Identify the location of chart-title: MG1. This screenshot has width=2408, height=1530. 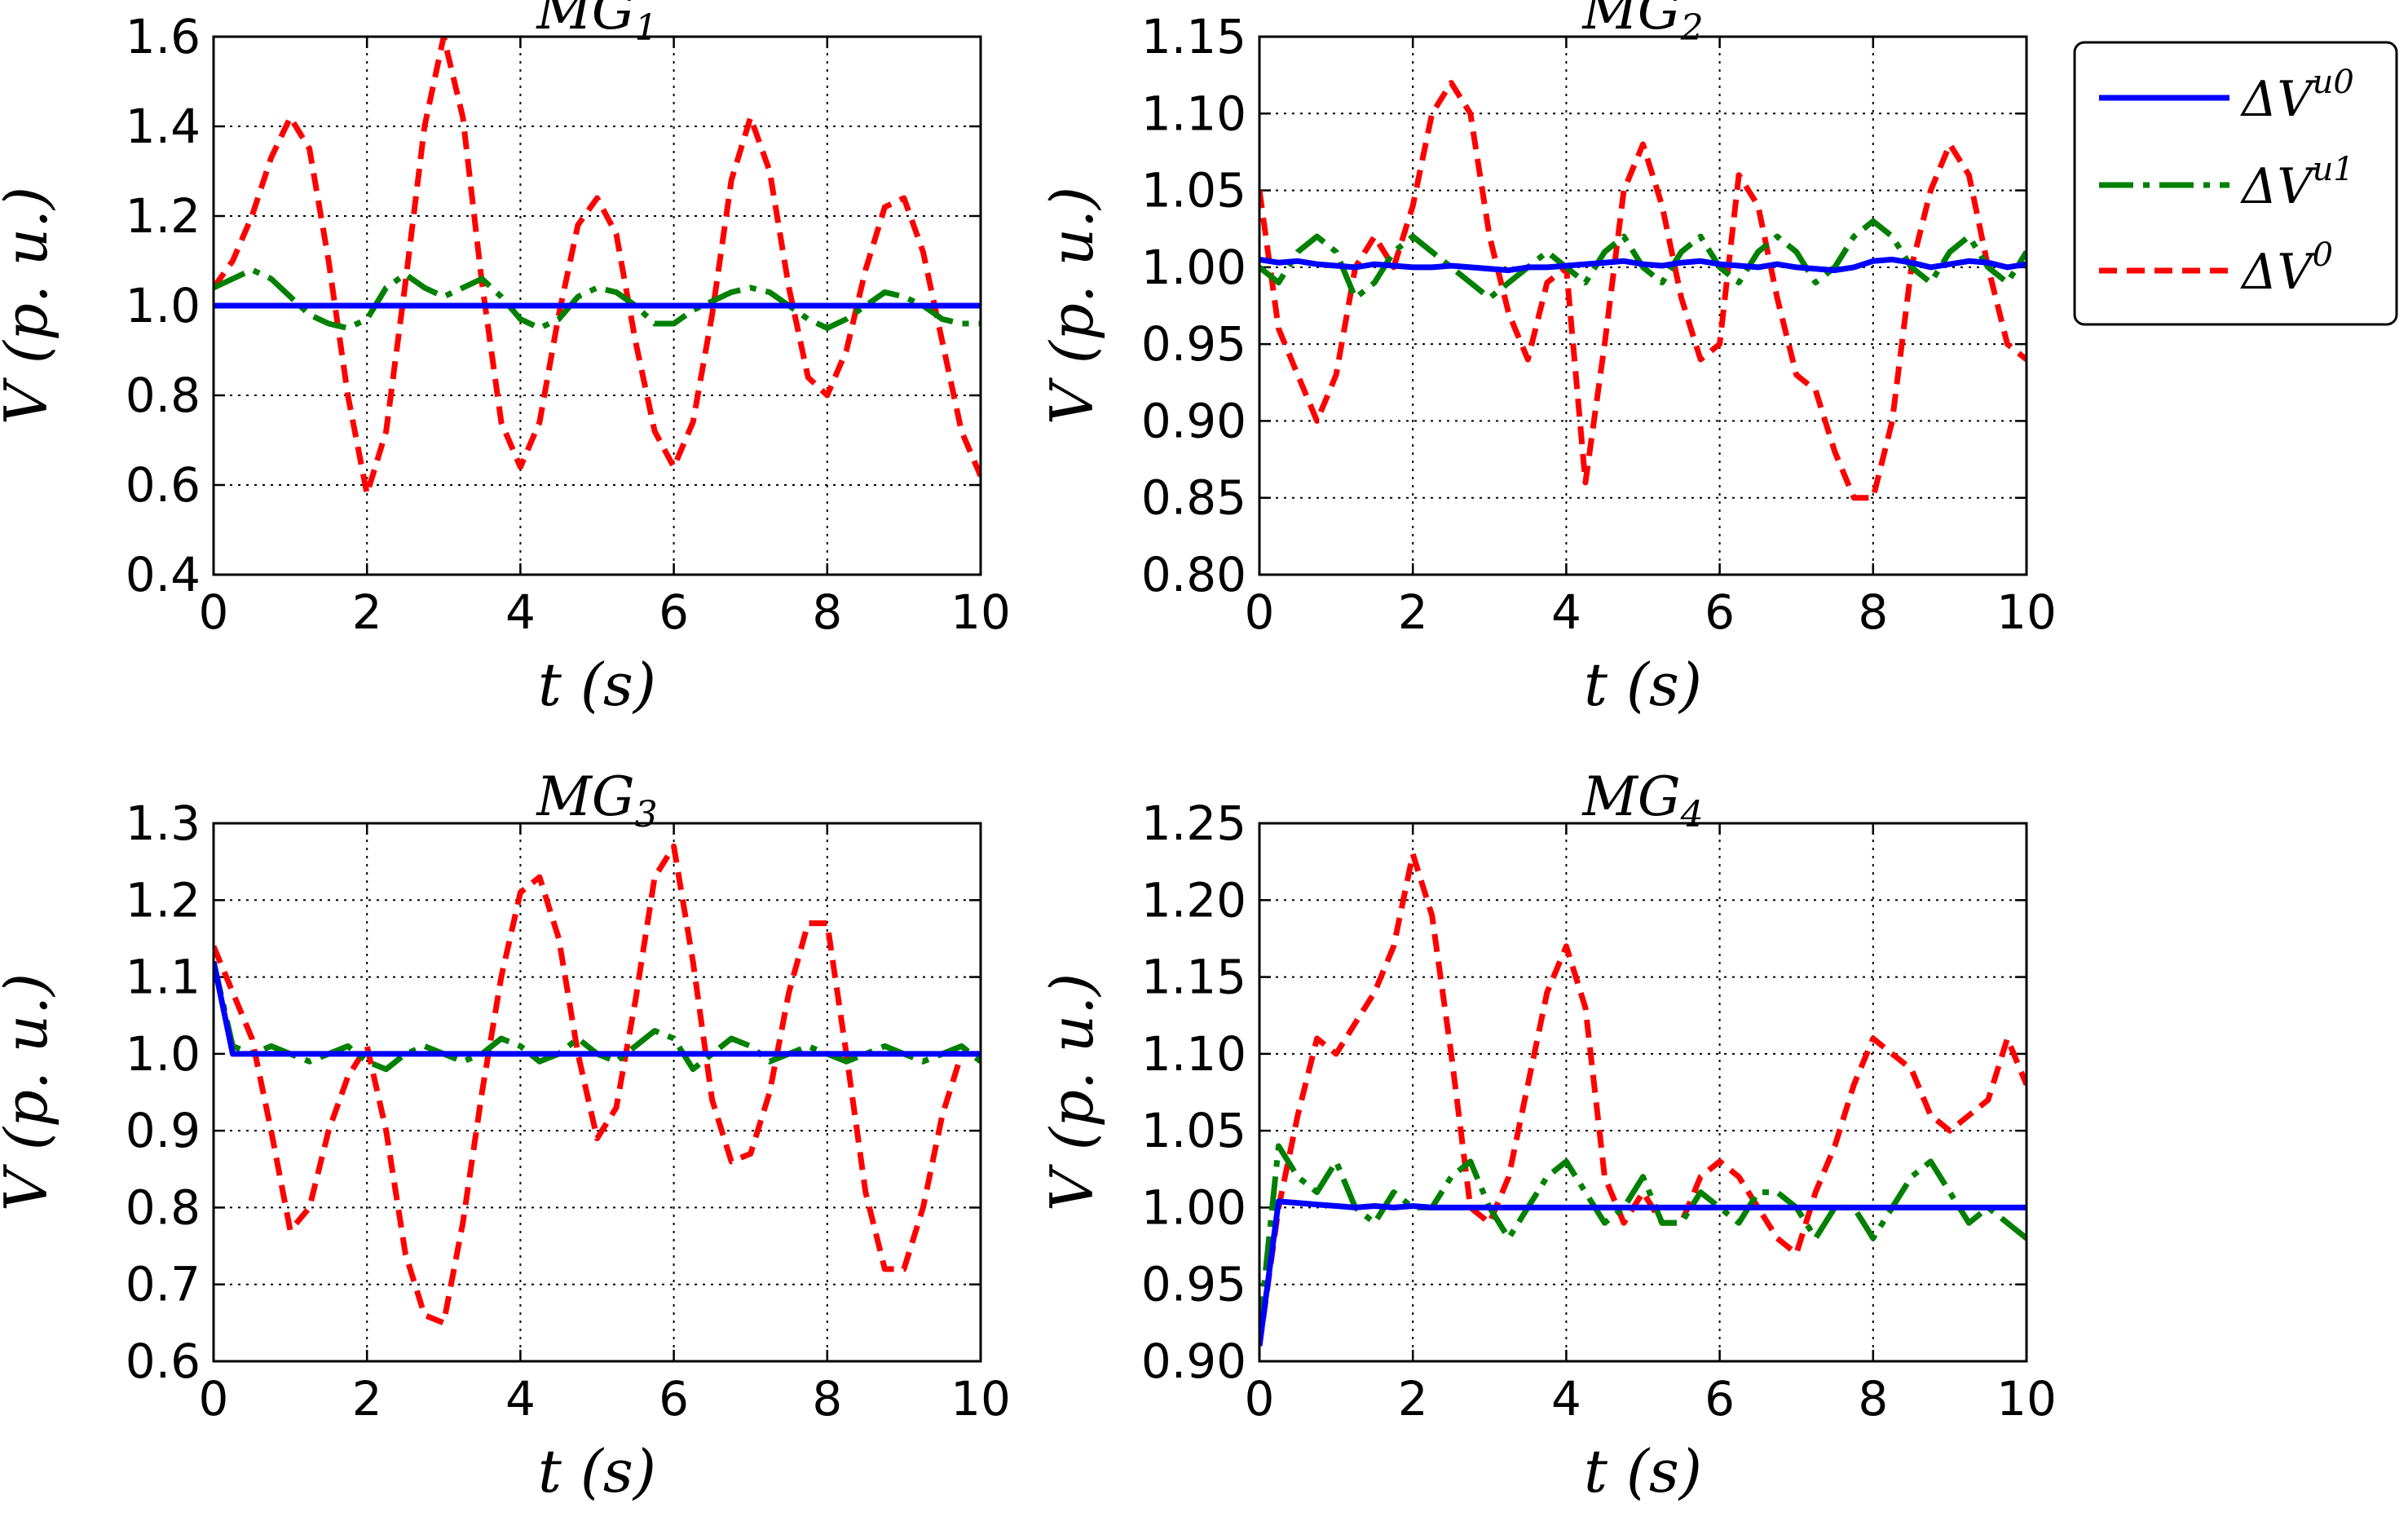
(596, 24).